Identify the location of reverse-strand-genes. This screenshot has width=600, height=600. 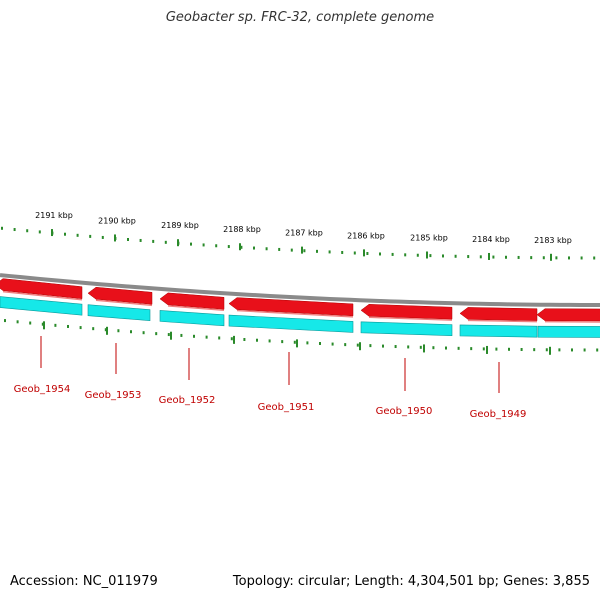
(300, 317).